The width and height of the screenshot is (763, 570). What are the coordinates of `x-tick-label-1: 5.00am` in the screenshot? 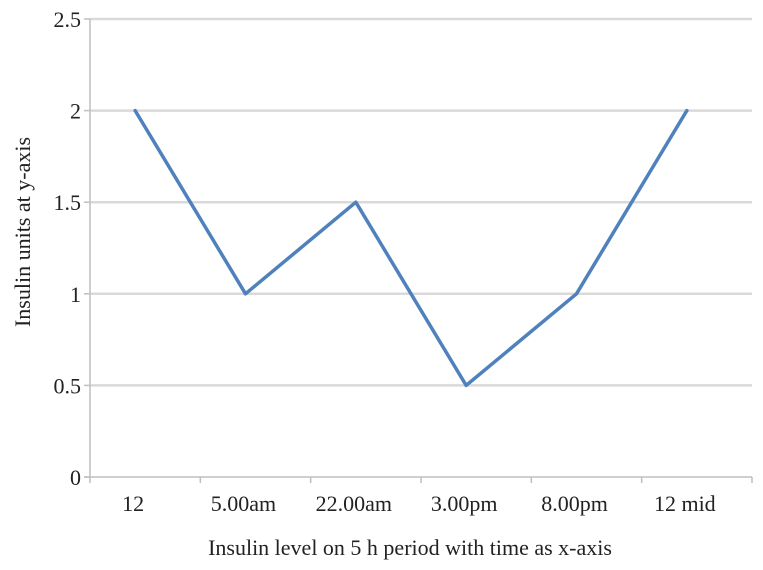 It's located at (243, 503).